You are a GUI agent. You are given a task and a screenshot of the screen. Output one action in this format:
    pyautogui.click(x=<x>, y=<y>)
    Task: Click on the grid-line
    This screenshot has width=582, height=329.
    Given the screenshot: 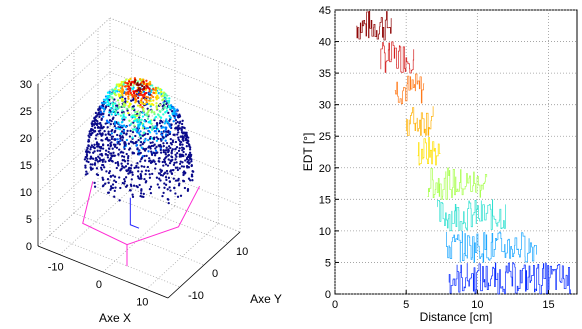 What is the action you would take?
    pyautogui.click(x=182, y=256)
    